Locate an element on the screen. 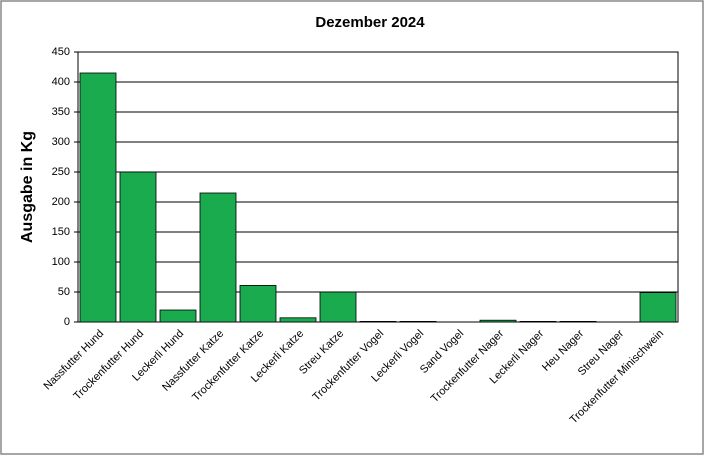  y-tick-label: 0 is located at coordinates (67, 322).